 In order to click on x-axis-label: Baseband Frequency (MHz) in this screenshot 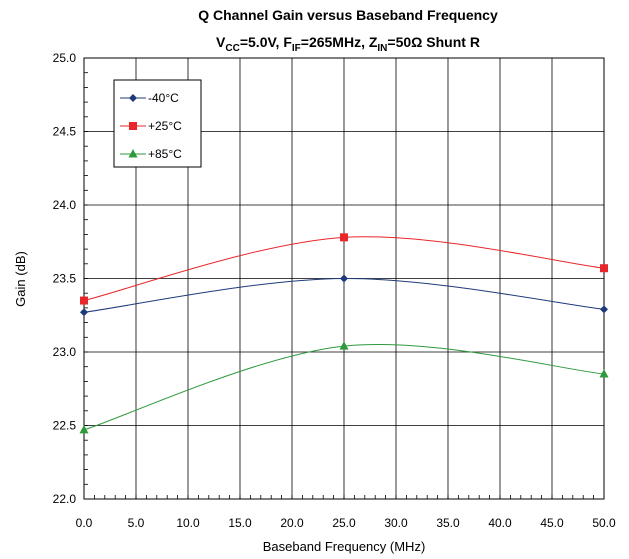, I will do `click(344, 546)`.